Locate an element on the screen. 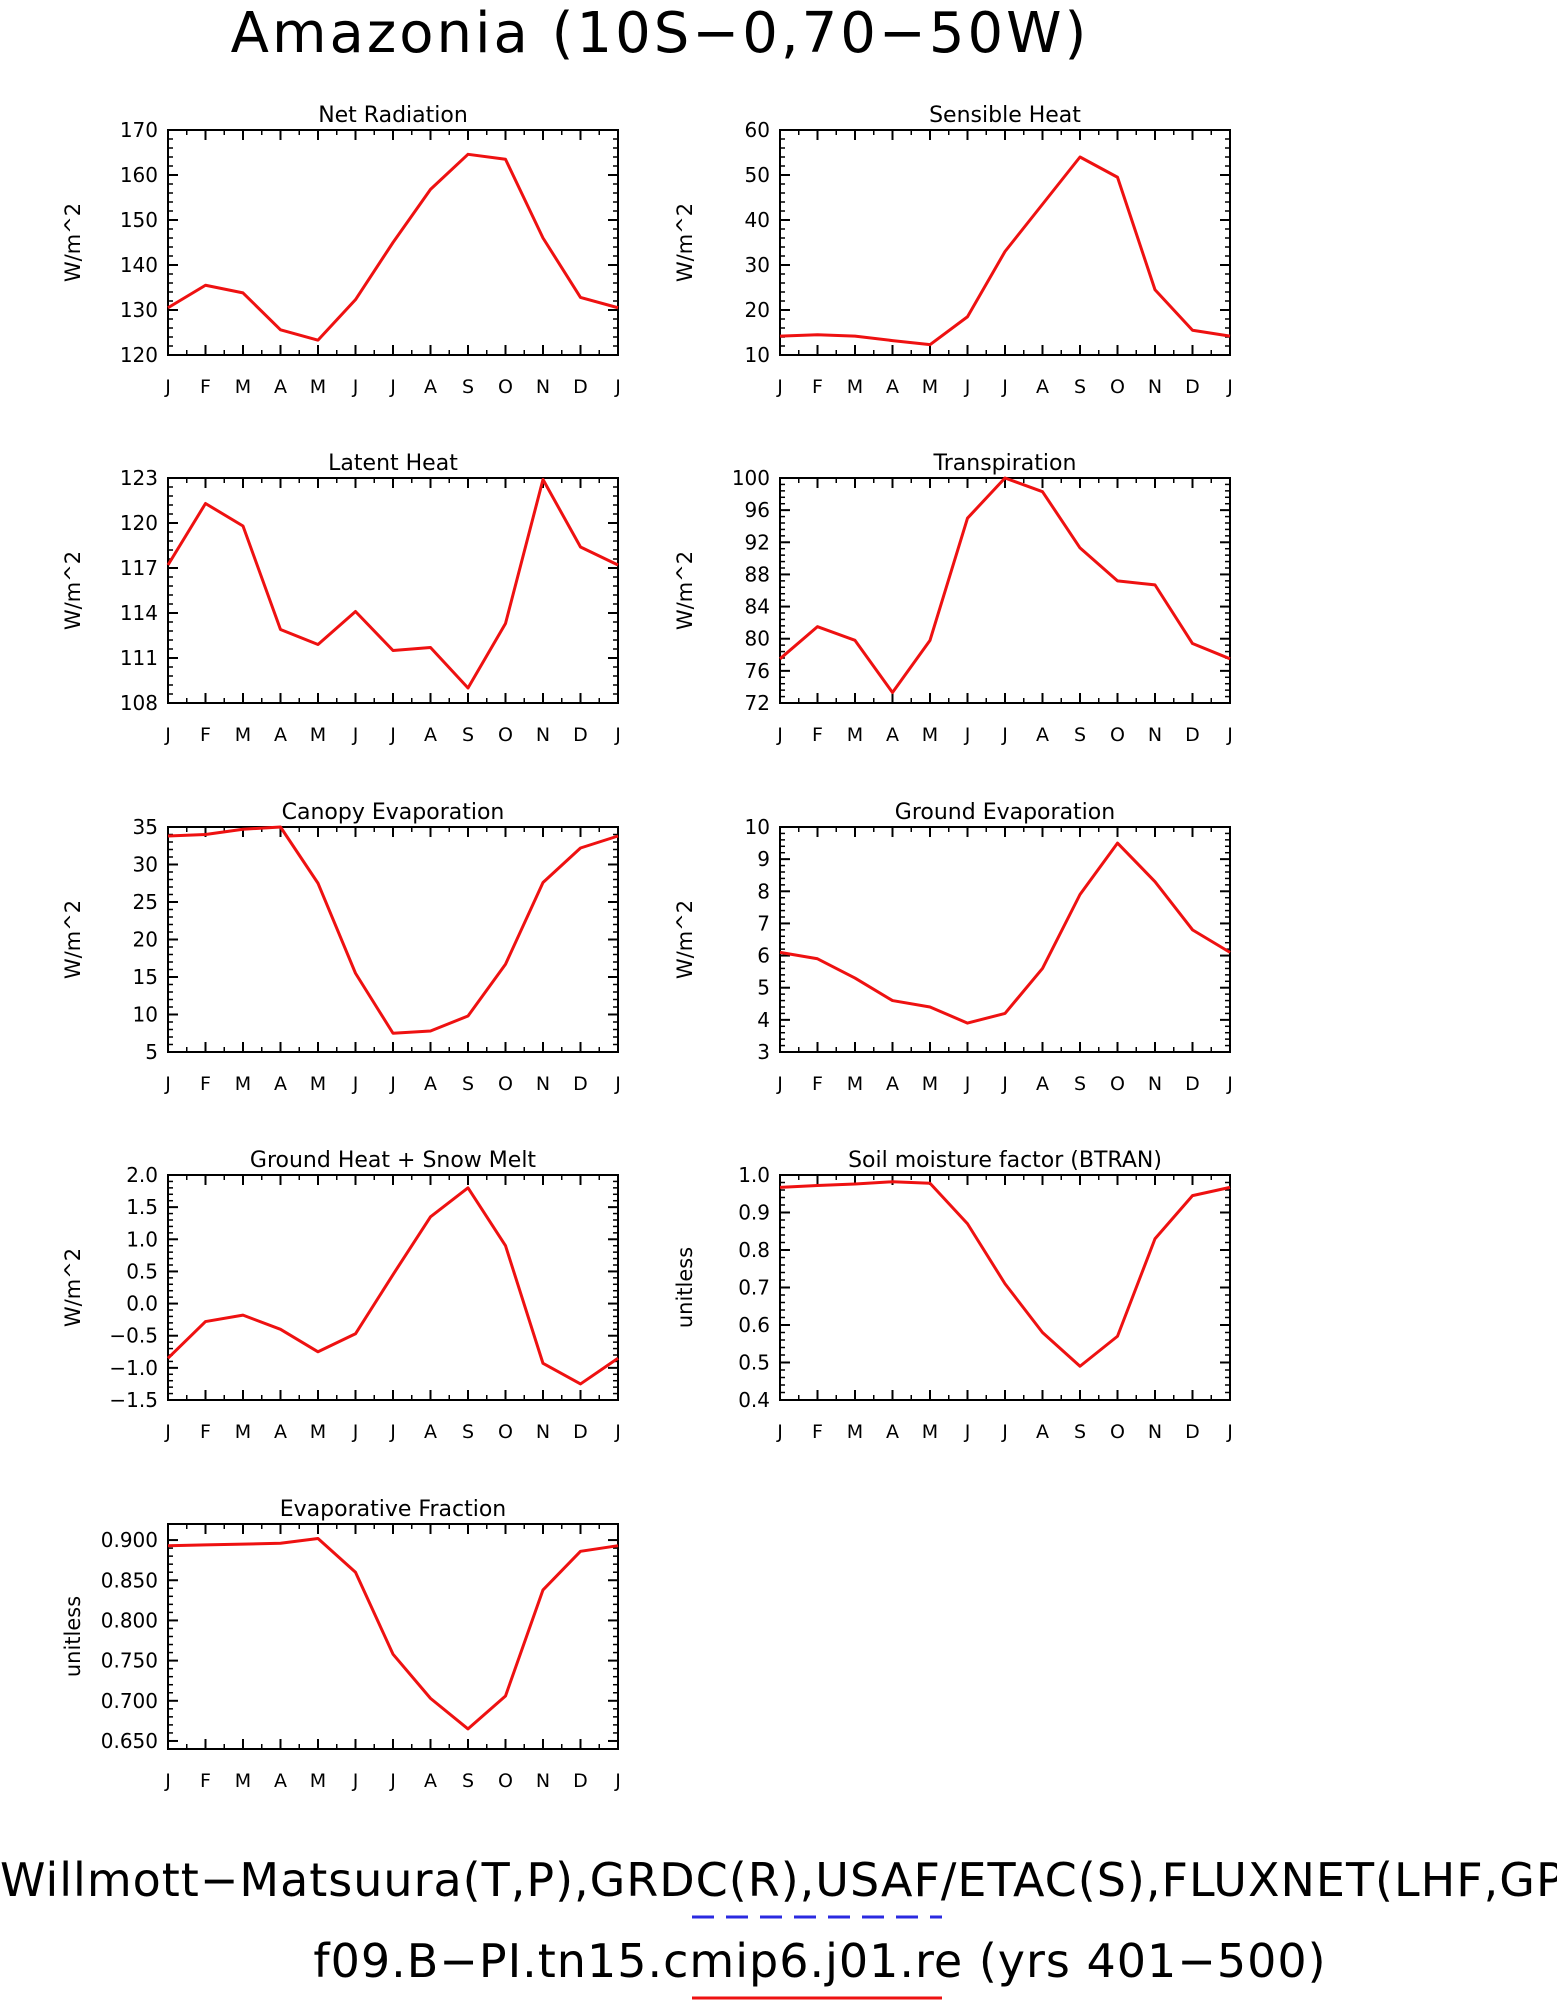 This screenshot has height=2001, width=1557. y-tick-label: 6 is located at coordinates (763, 956).